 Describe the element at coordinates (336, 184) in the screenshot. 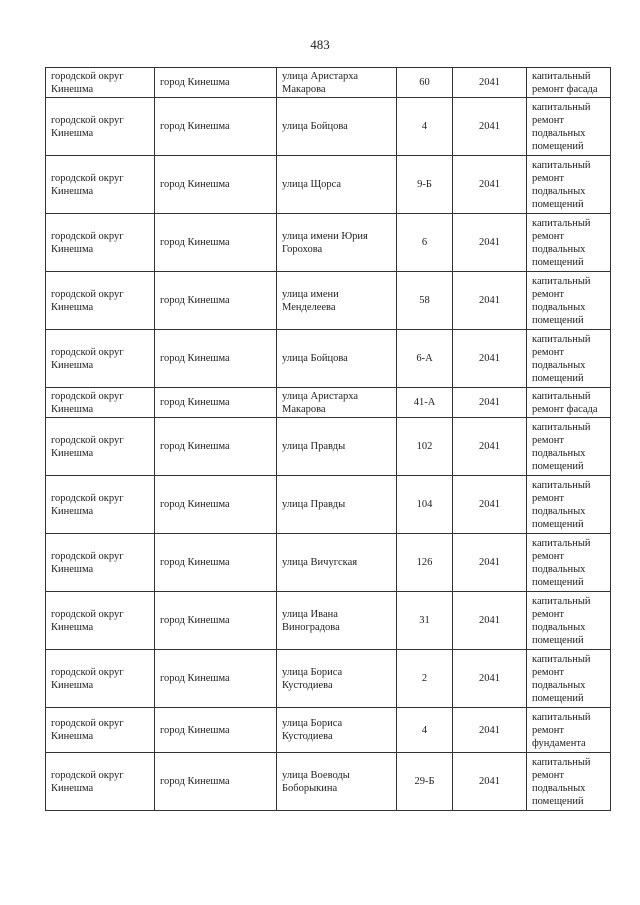

I see `cell-street: улица Щорса` at that location.